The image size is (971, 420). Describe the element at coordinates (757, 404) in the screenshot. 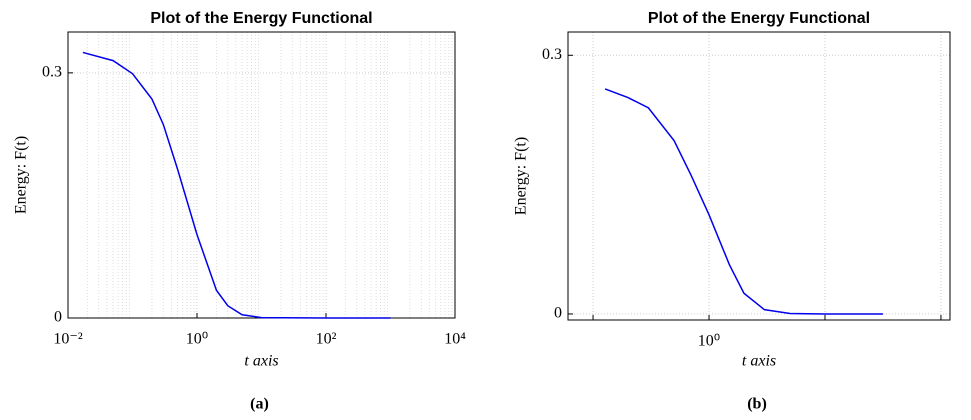

I see `caption: (b)` at that location.